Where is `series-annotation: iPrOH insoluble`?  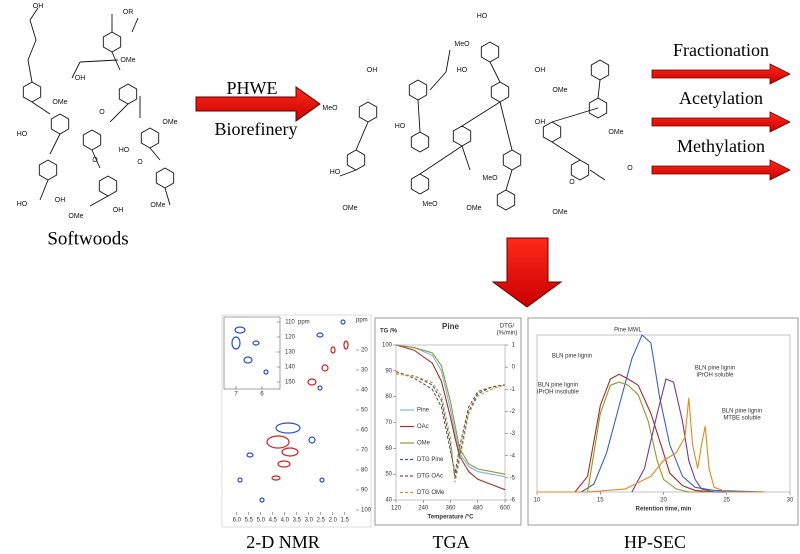 series-annotation: iPrOH insoluble is located at coordinates (558, 393).